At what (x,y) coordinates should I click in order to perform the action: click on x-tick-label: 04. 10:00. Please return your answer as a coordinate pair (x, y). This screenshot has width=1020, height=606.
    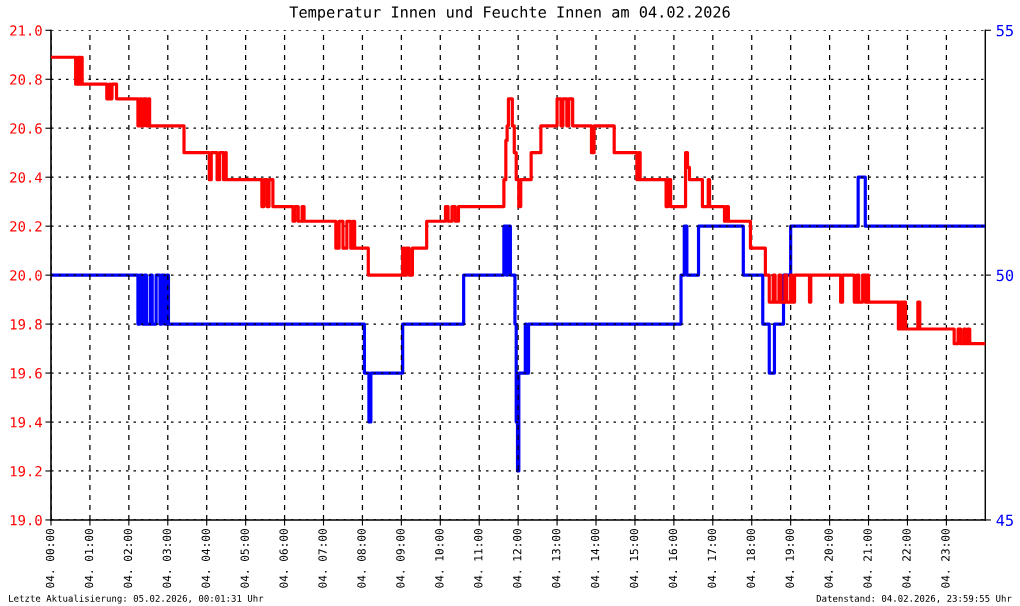
    Looking at the image, I should click on (439, 558).